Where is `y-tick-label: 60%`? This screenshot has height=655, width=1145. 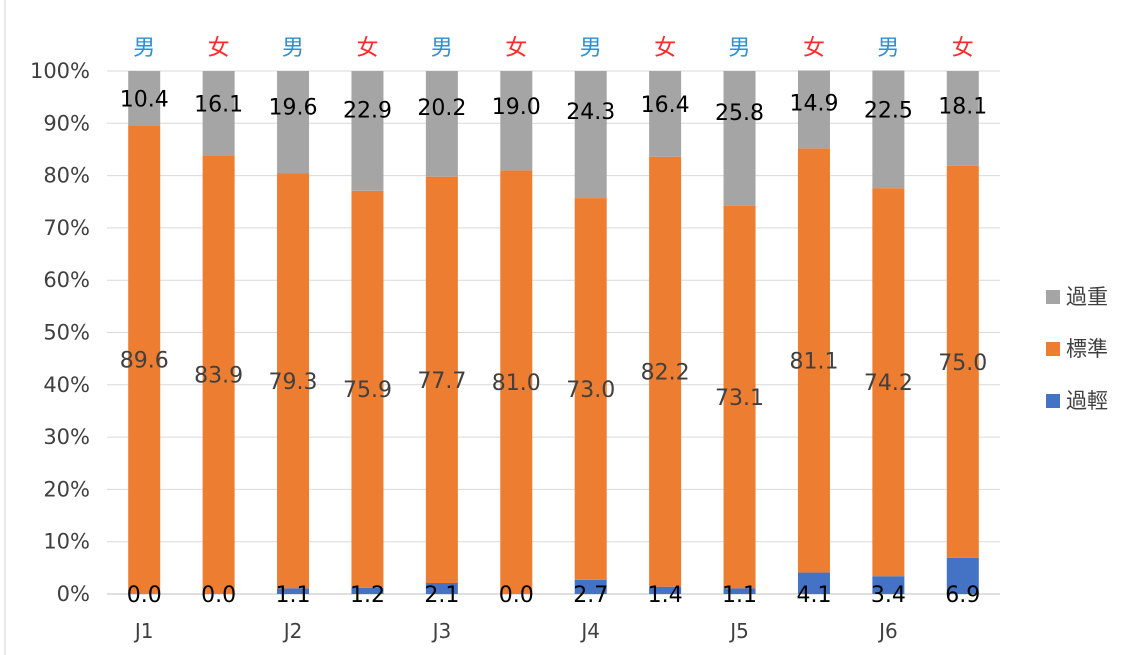 y-tick-label: 60% is located at coordinates (66, 280).